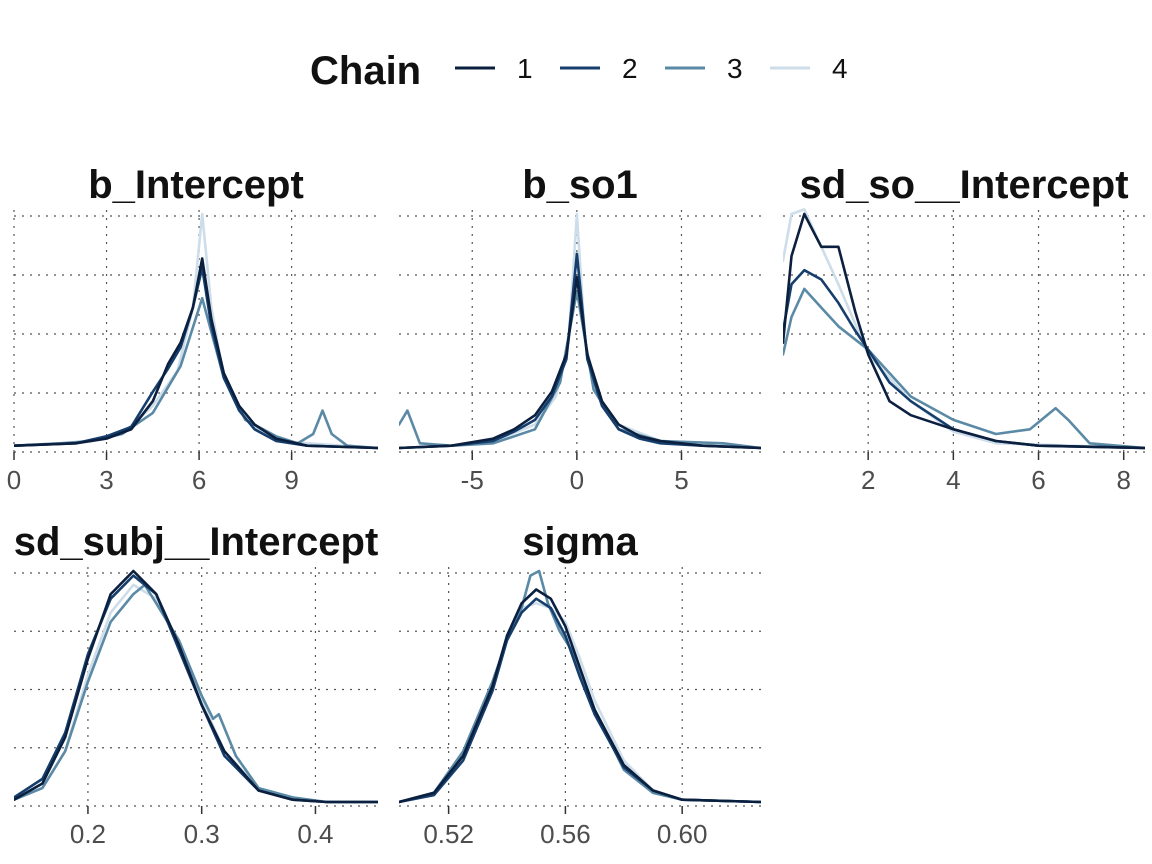 The height and width of the screenshot is (864, 1152). What do you see at coordinates (448, 834) in the screenshot?
I see `x-tick-label: 0.52` at bounding box center [448, 834].